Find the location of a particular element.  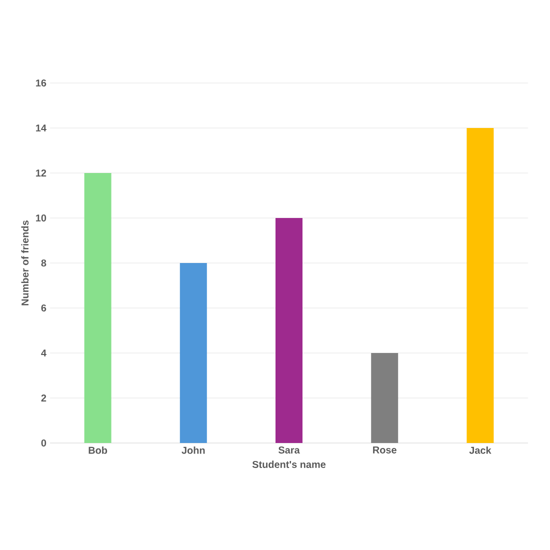

x-axis-title: Student's name is located at coordinates (289, 464).